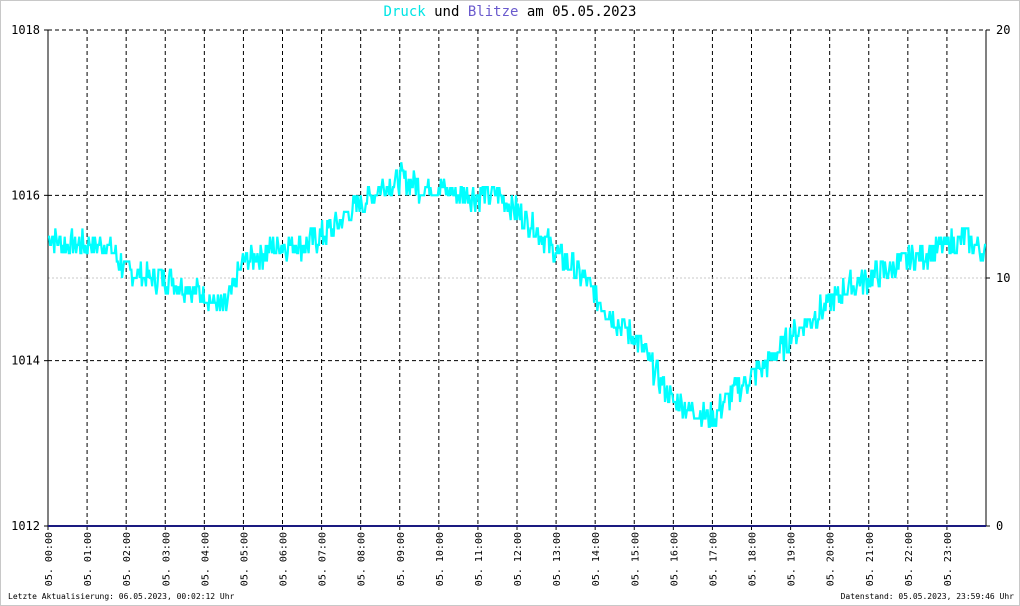  I want to click on x-tick-label: 05. 17:00, so click(713, 559).